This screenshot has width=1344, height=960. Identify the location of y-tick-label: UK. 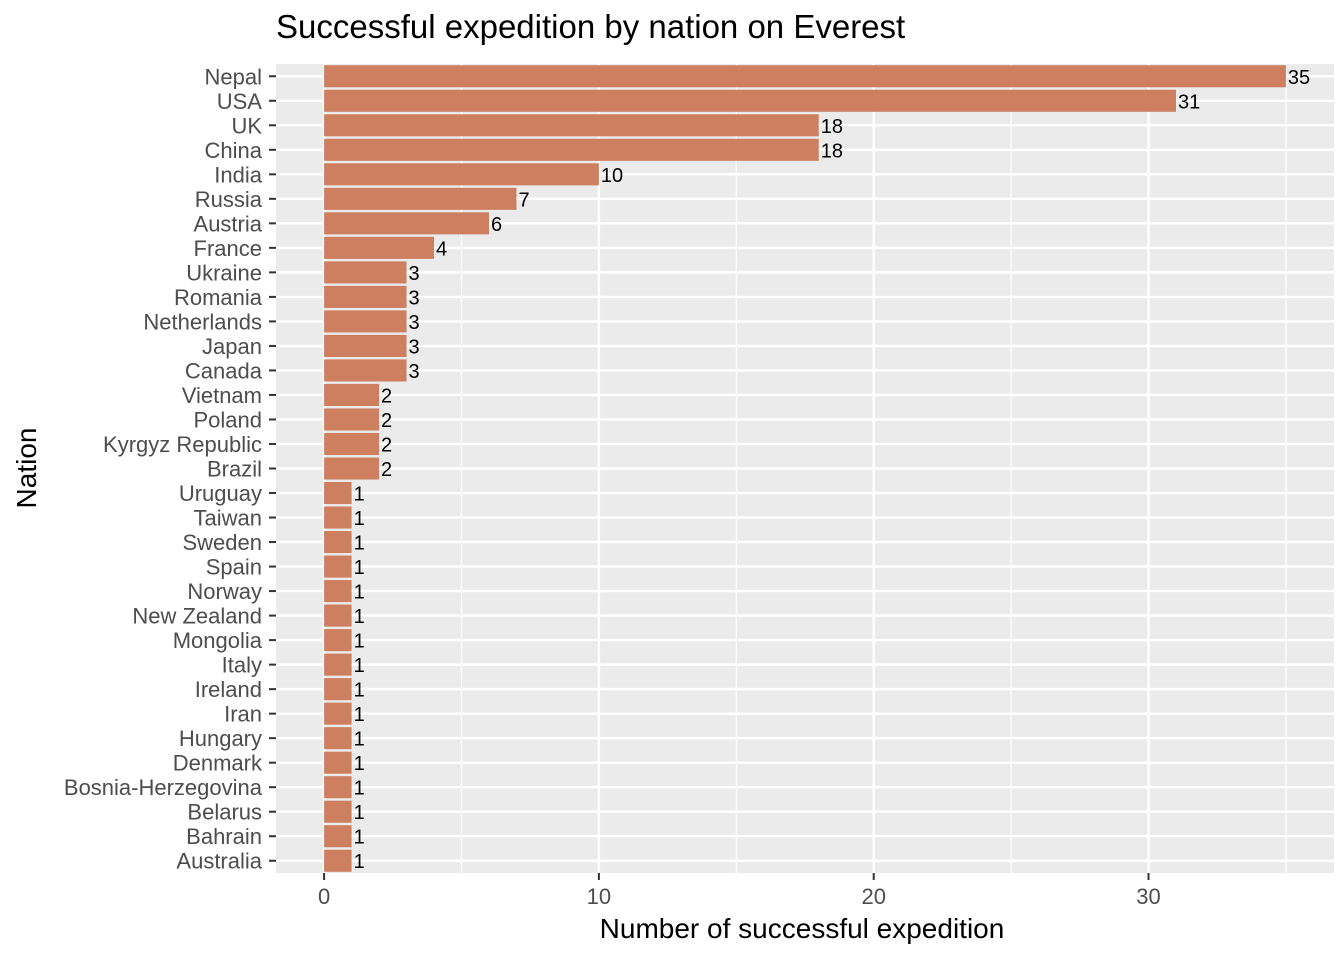
(246, 125).